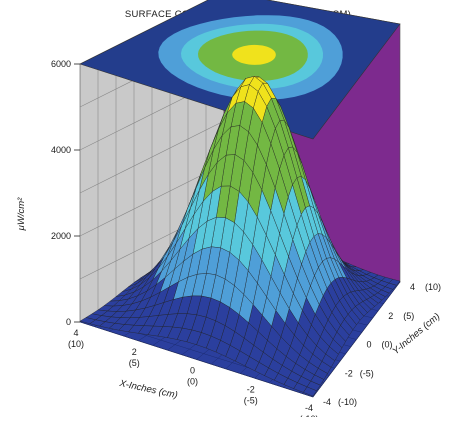 This screenshot has height=422, width=456. Describe the element at coordinates (327, 402) in the screenshot. I see `y-tick-label: -4` at that location.